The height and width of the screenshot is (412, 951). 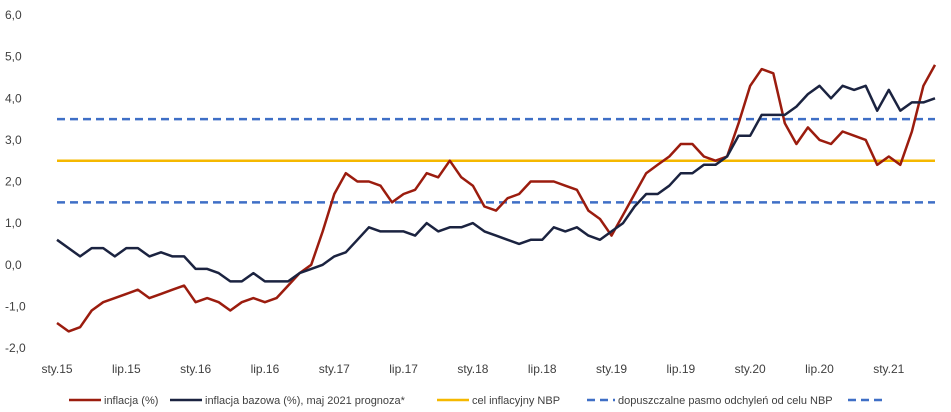 I want to click on y-tick-label: 2,0, so click(x=13, y=182).